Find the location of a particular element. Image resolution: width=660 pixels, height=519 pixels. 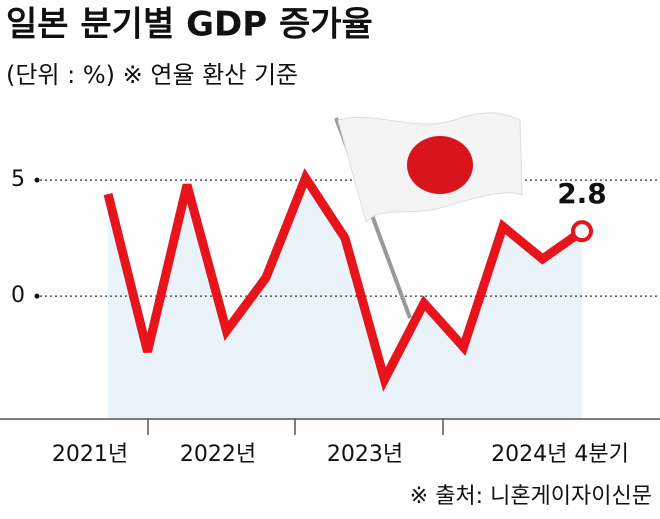

end-marker is located at coordinates (582, 231).